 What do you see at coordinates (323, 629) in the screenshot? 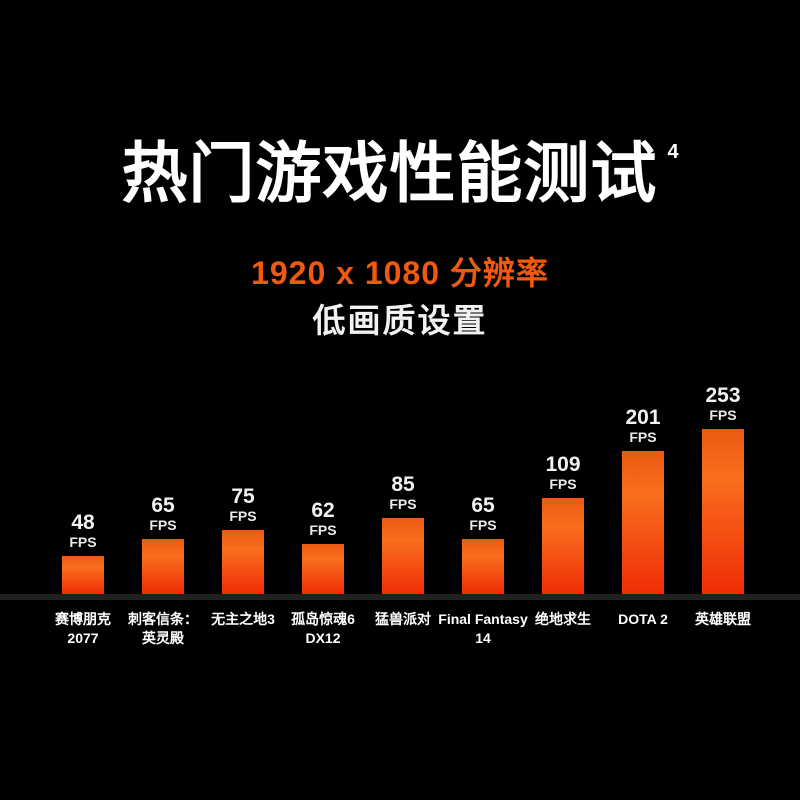
I see `category-label: 孤岛惊魂6 DX12` at bounding box center [323, 629].